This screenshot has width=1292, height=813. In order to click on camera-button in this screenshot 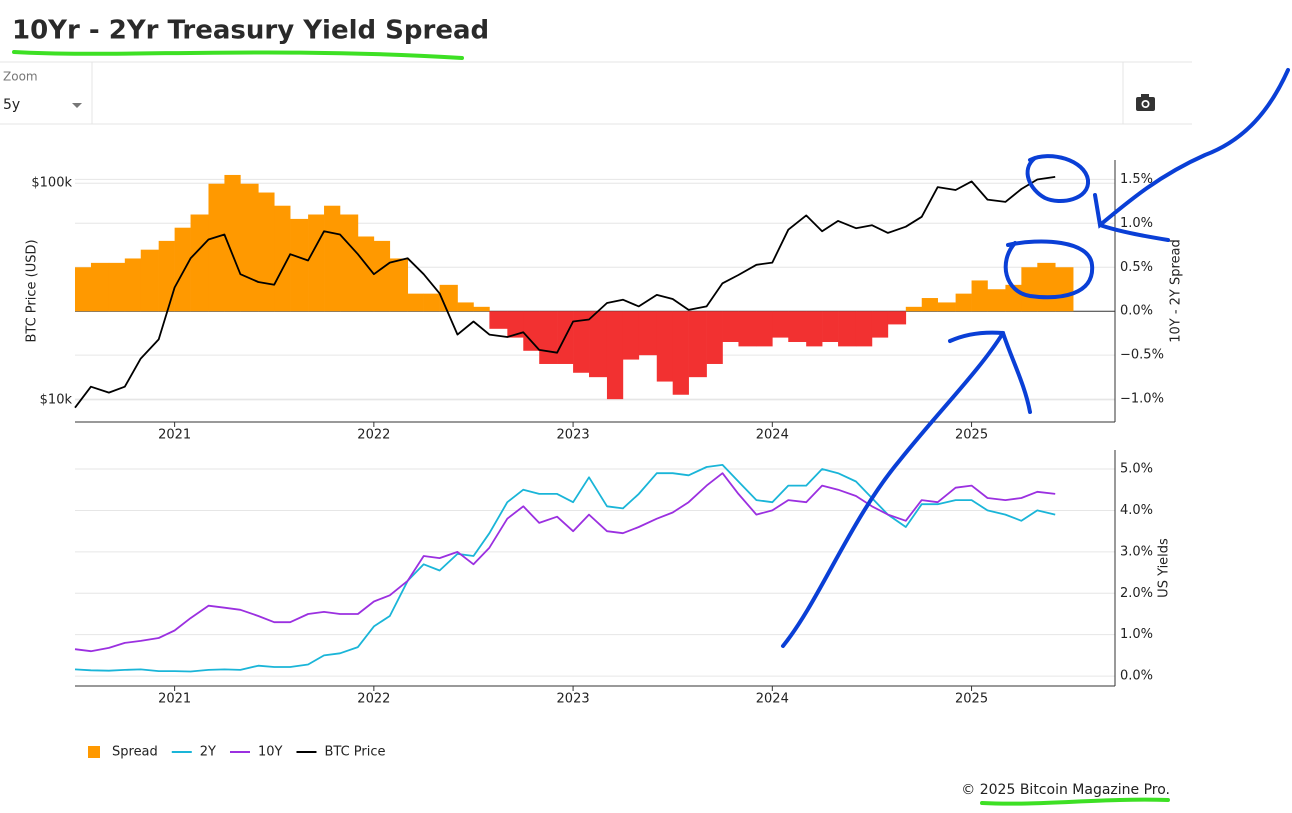, I will do `click(1145, 102)`.